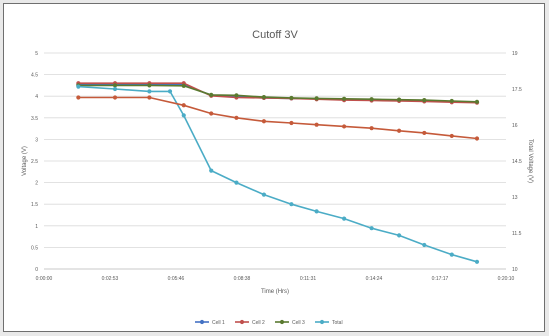  I want to click on y-tick-label: 0, so click(36, 270).